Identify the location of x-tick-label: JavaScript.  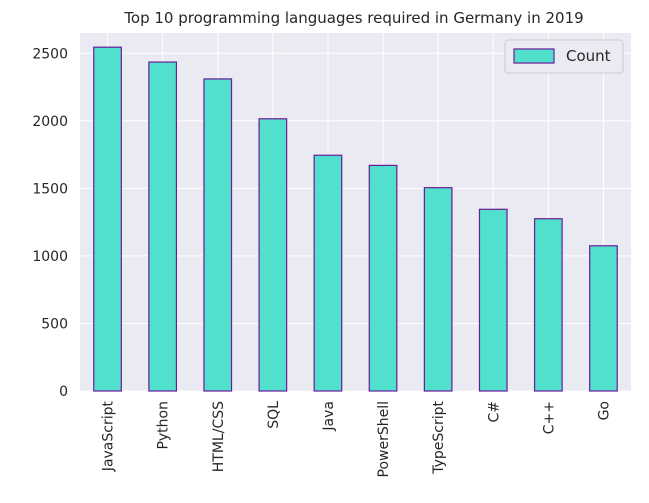
(109, 436).